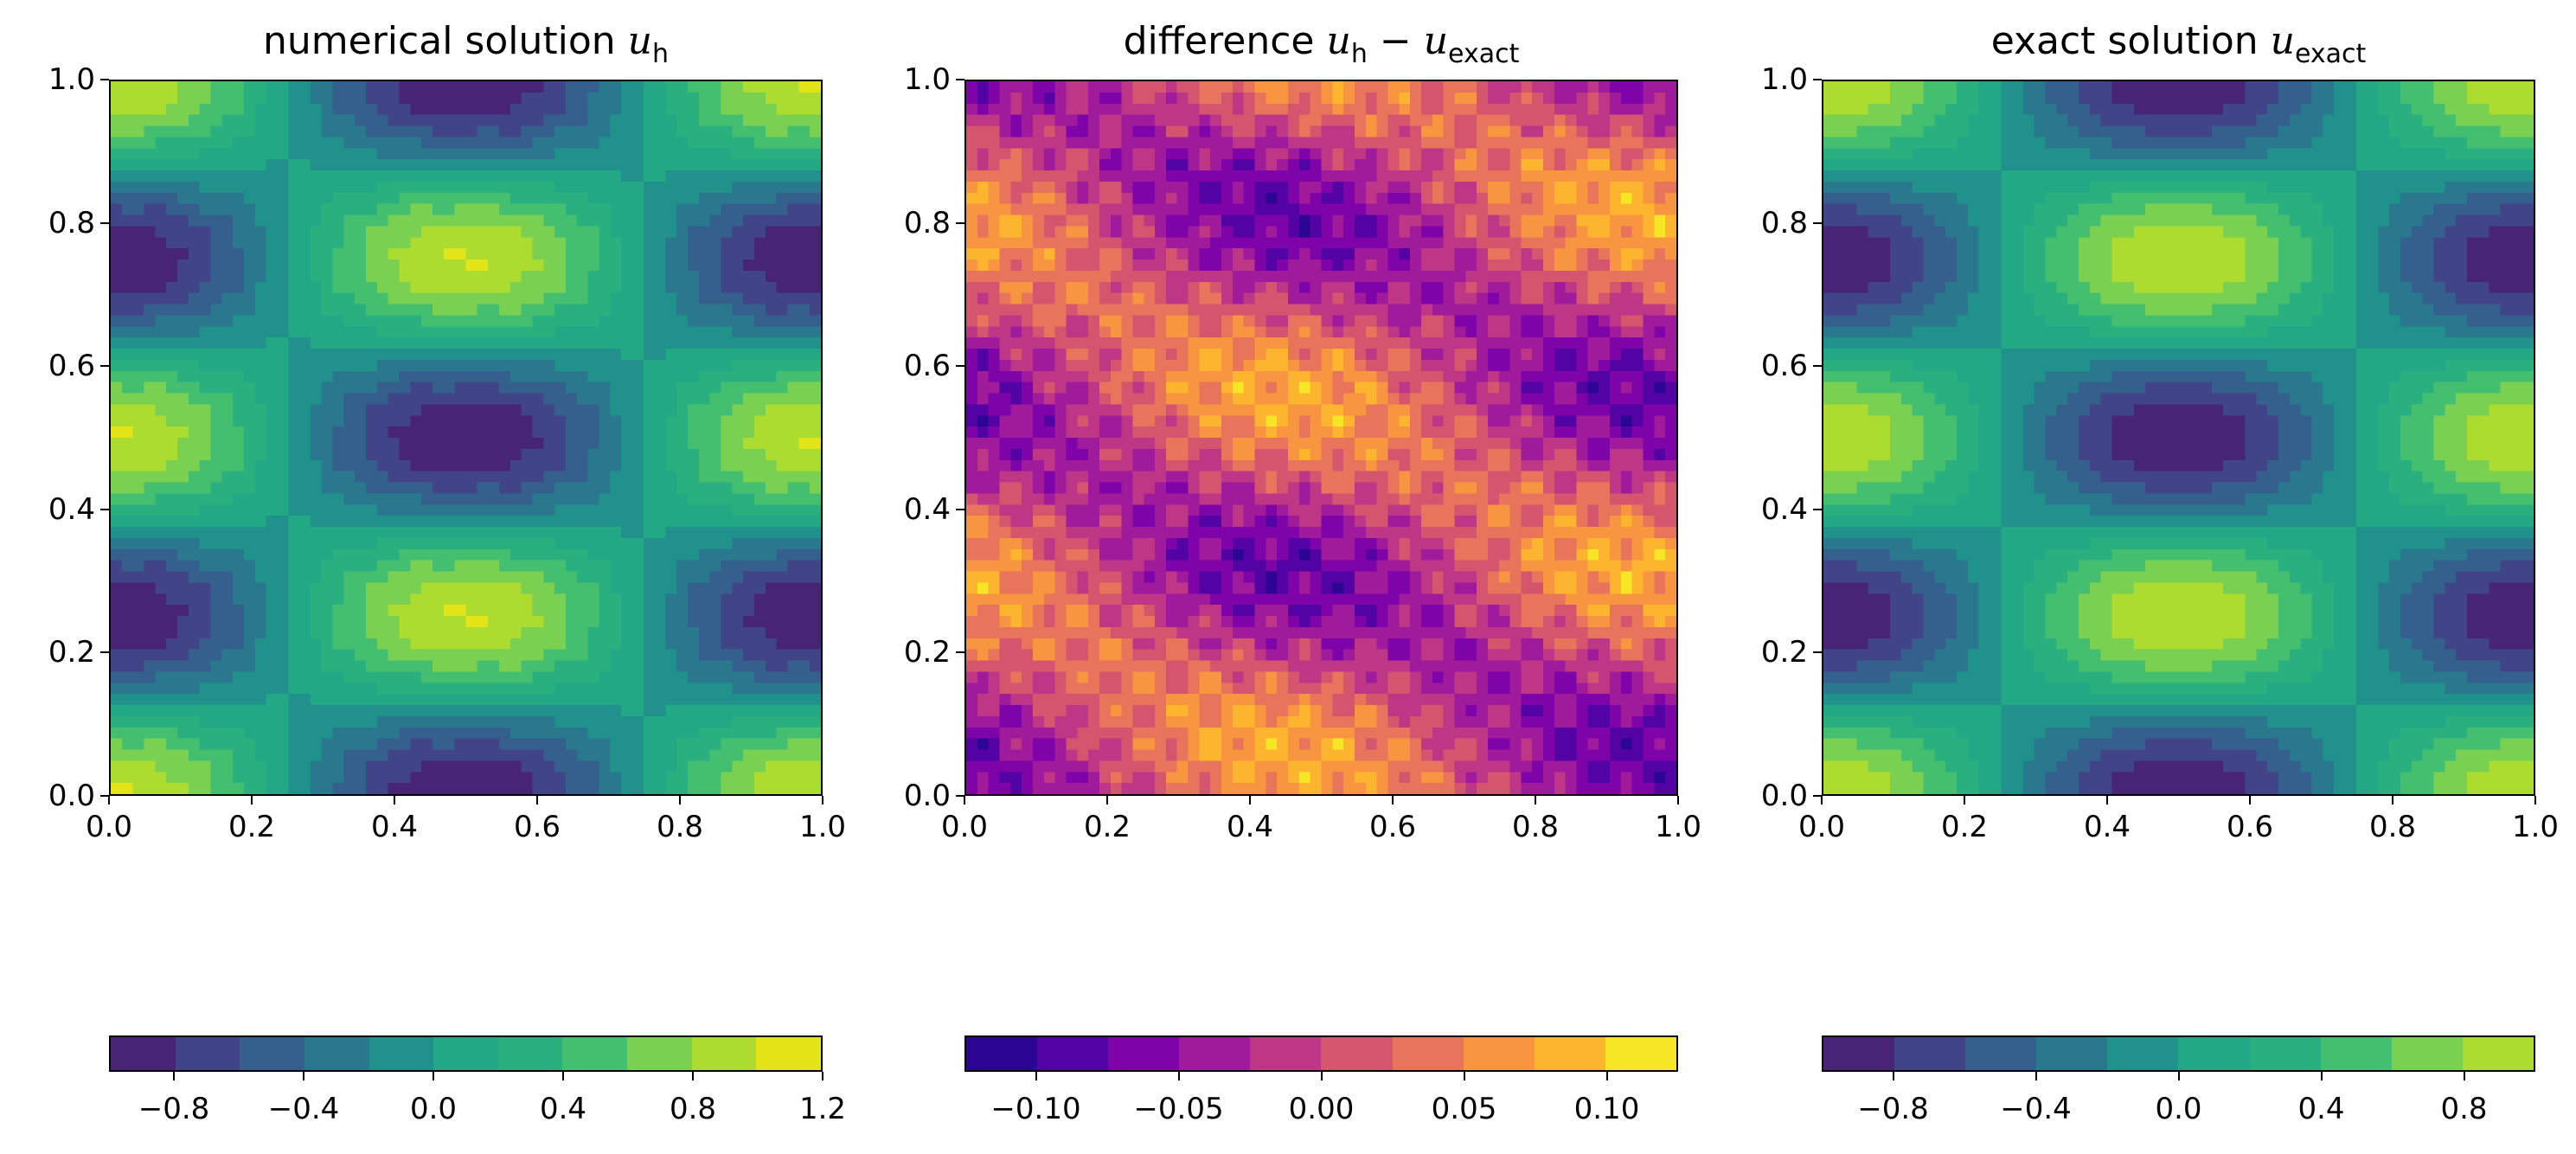  Describe the element at coordinates (104, 796) in the screenshot. I see `y-tick-mark` at that location.